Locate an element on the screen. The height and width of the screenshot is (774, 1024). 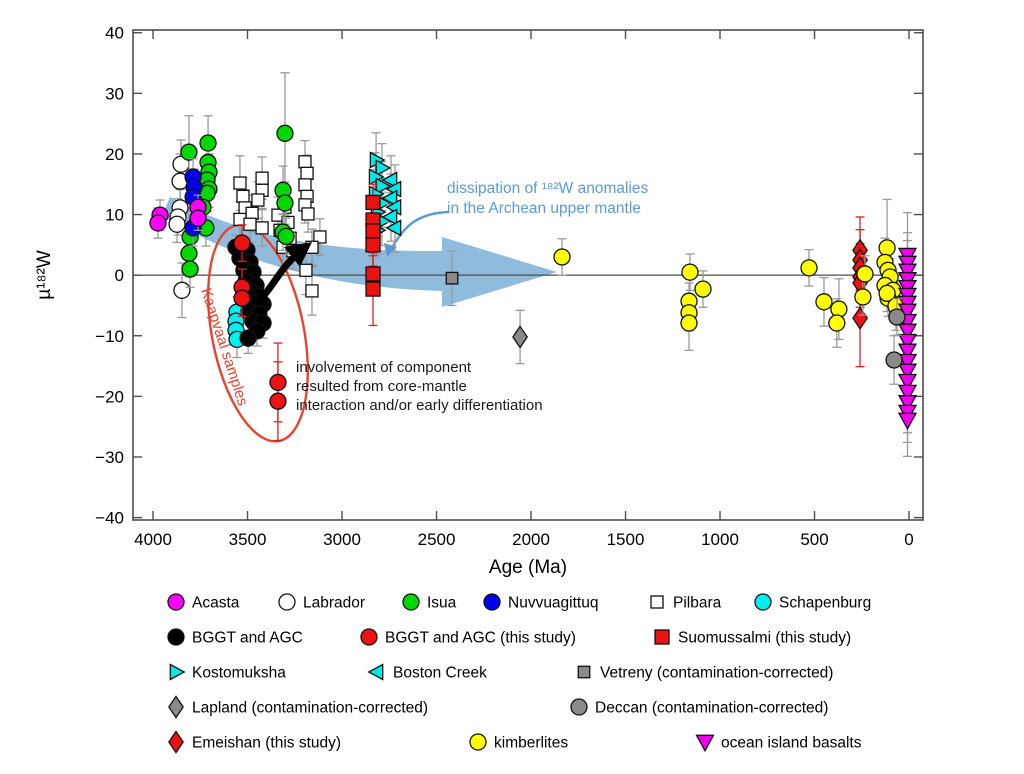
y-tick-label: 20 is located at coordinates (114, 154).